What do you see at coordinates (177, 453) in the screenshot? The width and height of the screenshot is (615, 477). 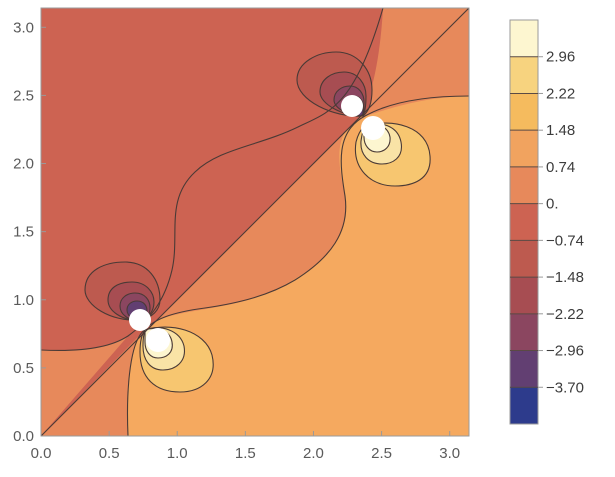 I see `x-tick-label: 1.0` at bounding box center [177, 453].